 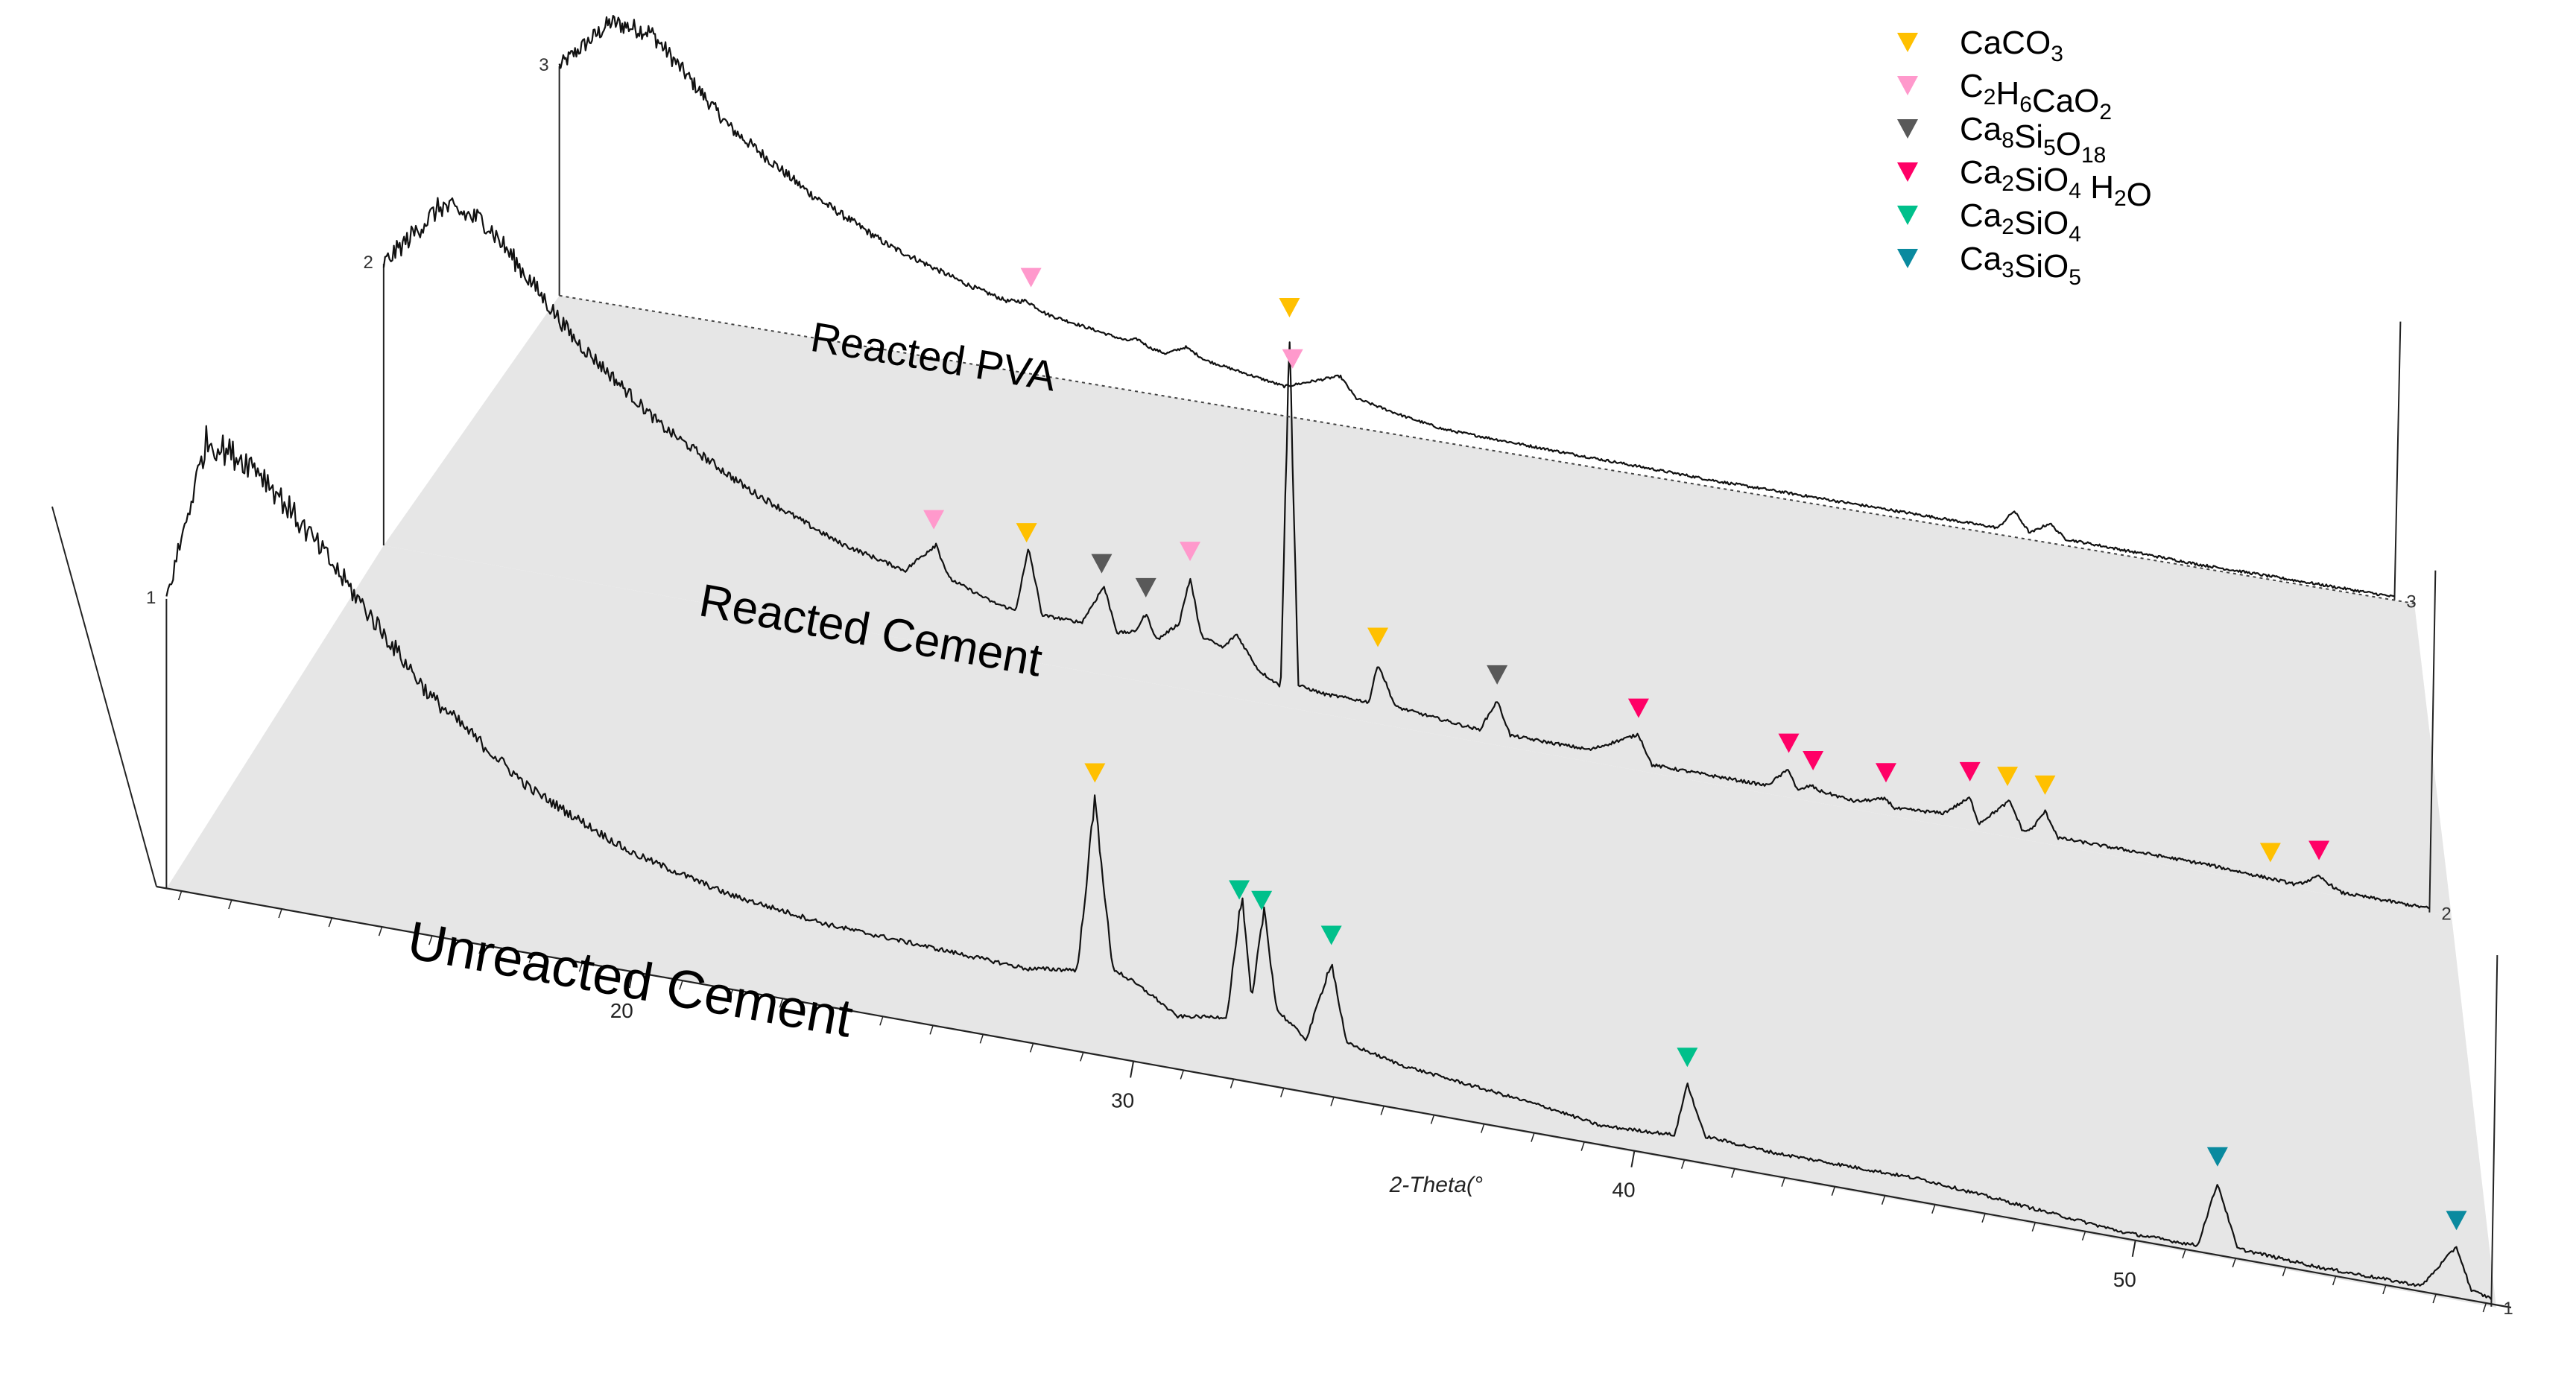 I want to click on x-tick-label-40: 40, so click(x=1623, y=1190).